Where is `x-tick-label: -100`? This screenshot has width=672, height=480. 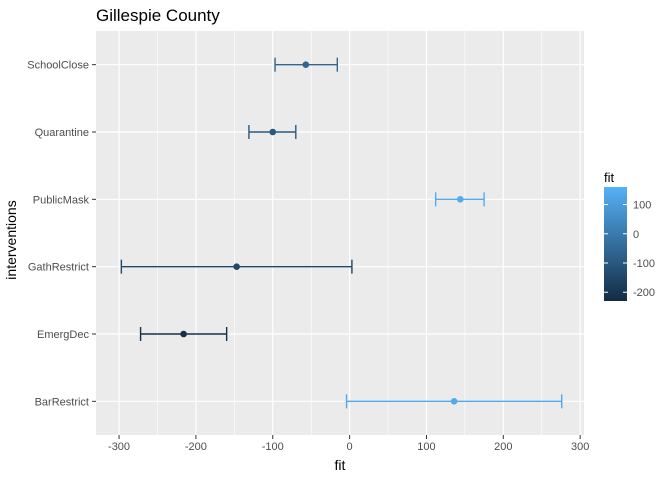
x-tick-label: -100 is located at coordinates (273, 447).